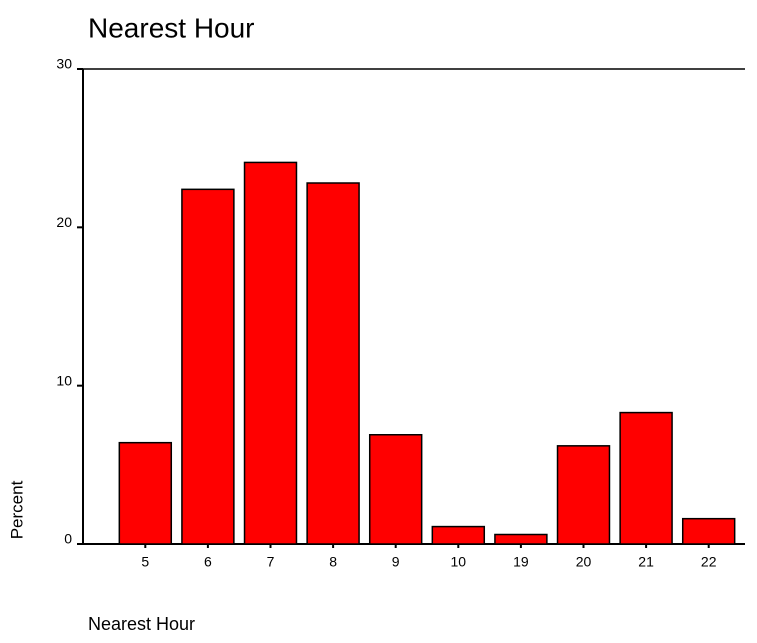  Describe the element at coordinates (171, 27) in the screenshot. I see `chart-title: Nearest Hour` at that location.